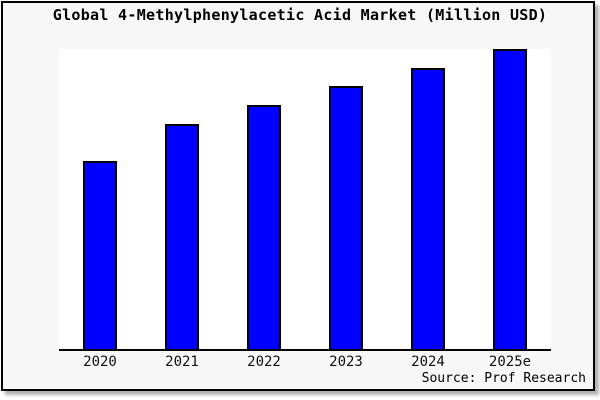 Image resolution: width=600 pixels, height=400 pixels. What do you see at coordinates (264, 227) in the screenshot?
I see `bar-2022` at bounding box center [264, 227].